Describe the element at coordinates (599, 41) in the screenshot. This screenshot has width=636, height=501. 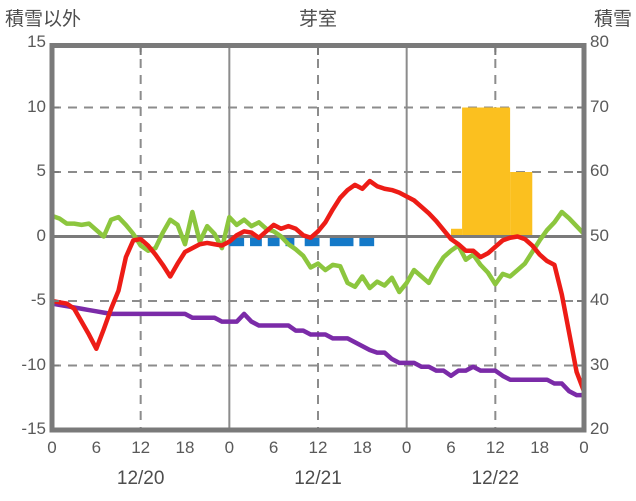
I see `y2-axis-tick-label: 80` at that location.